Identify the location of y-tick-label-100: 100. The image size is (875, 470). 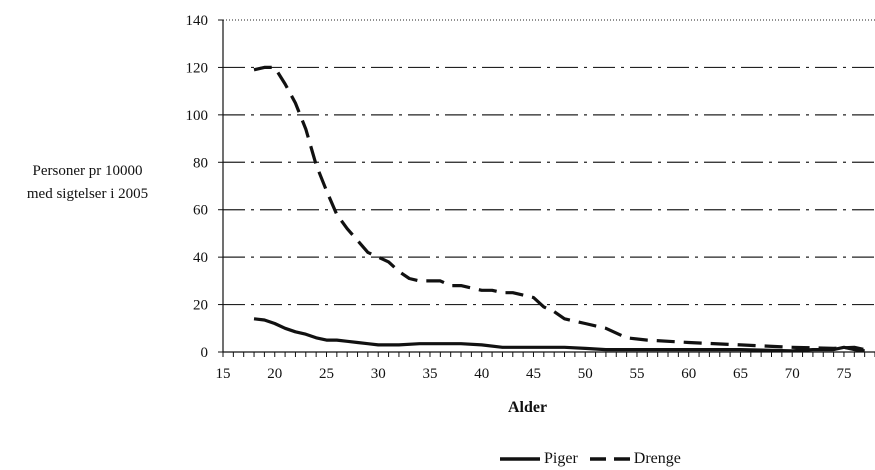
(197, 116).